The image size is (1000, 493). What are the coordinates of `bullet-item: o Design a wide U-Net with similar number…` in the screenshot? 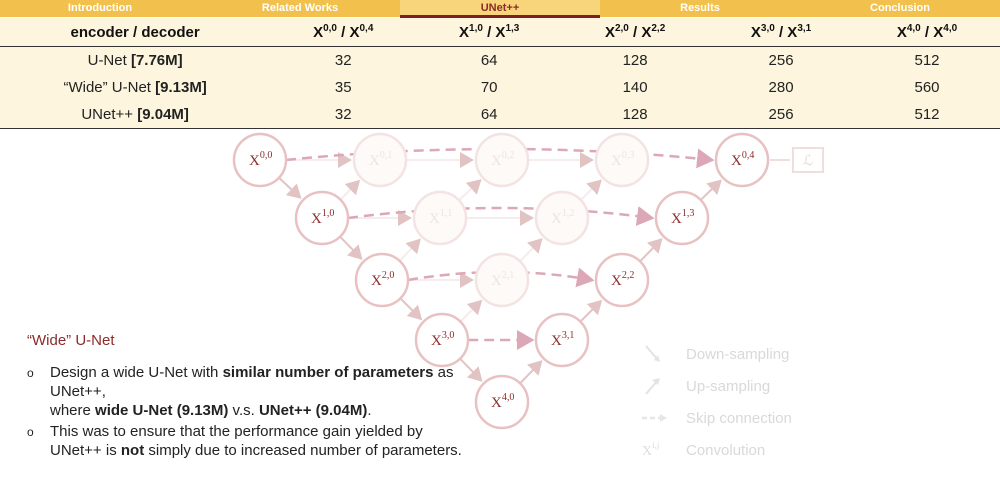 It's located at (247, 391).